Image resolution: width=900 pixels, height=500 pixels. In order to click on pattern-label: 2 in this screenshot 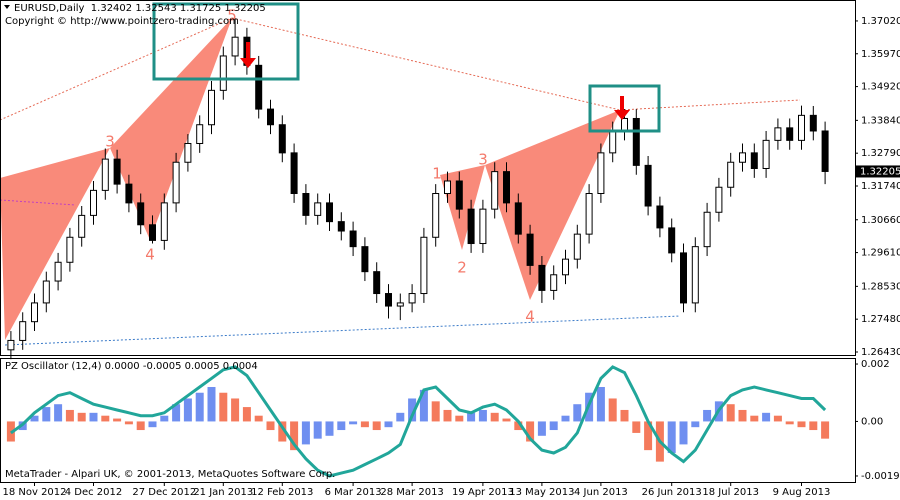, I will do `click(462, 268)`.